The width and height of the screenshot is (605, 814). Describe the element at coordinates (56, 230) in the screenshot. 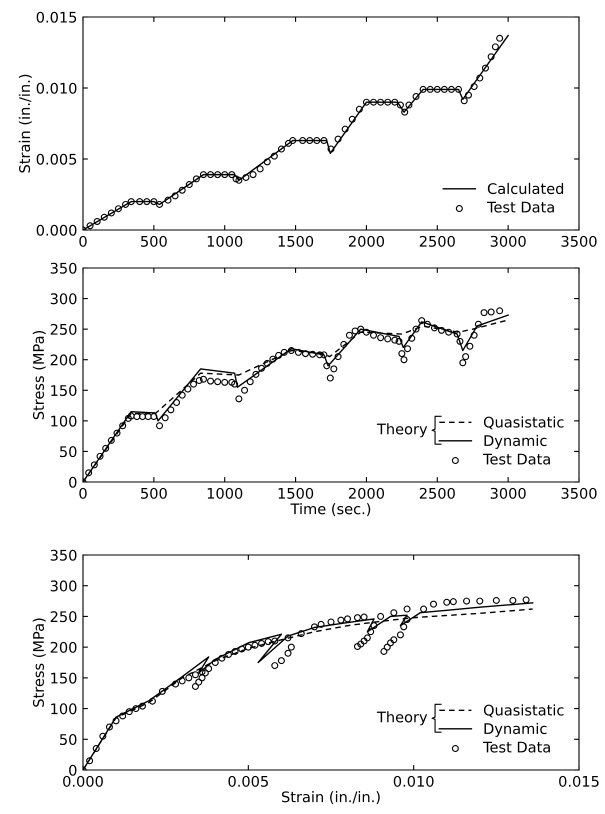

I see `y-tick-label: 0.000` at that location.